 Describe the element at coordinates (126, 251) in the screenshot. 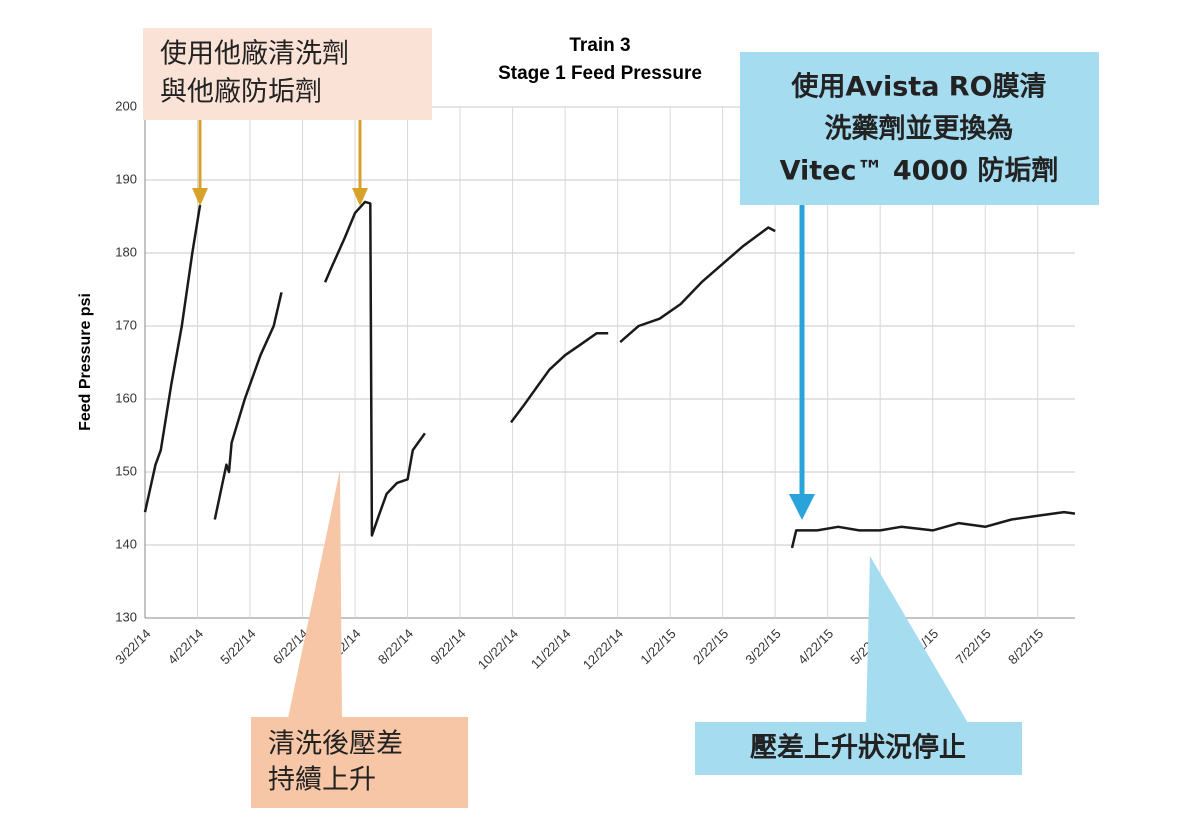

I see `y-tick-label: 180` at that location.